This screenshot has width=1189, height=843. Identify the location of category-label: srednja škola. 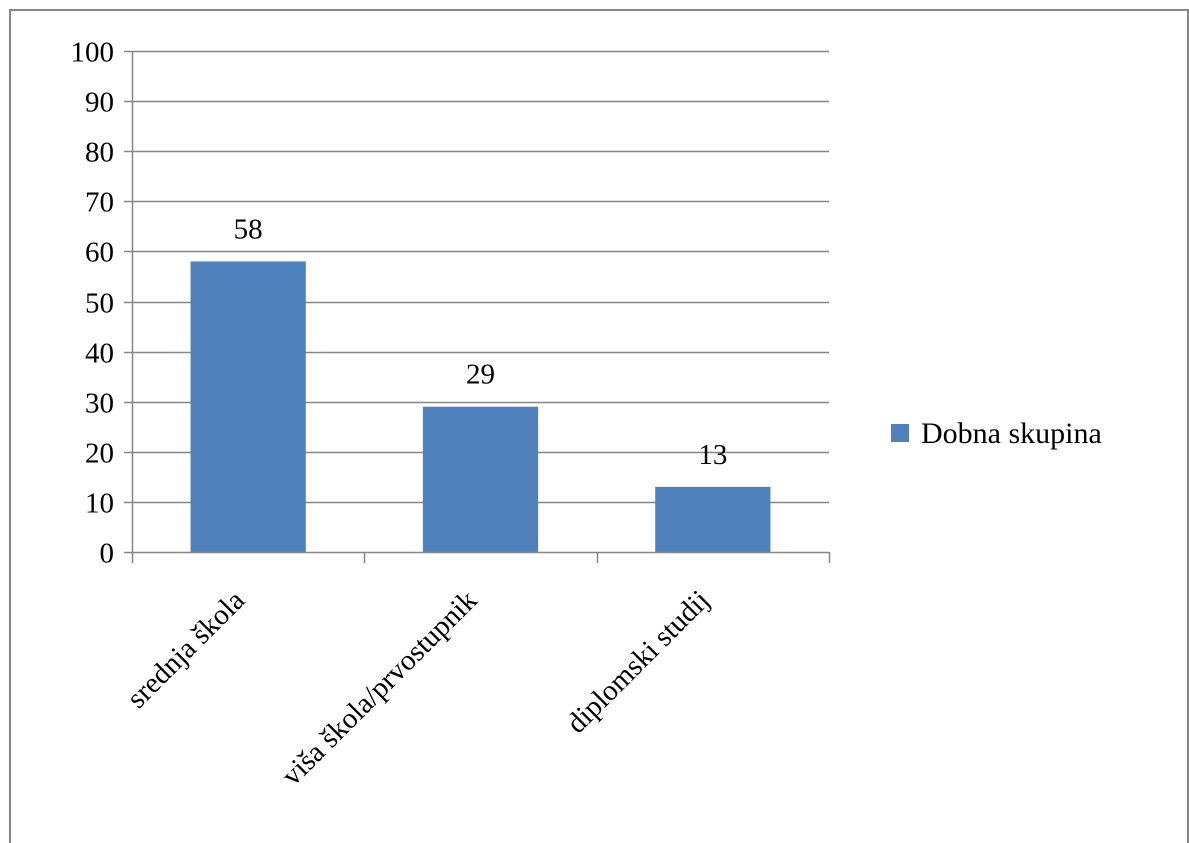
(186, 649).